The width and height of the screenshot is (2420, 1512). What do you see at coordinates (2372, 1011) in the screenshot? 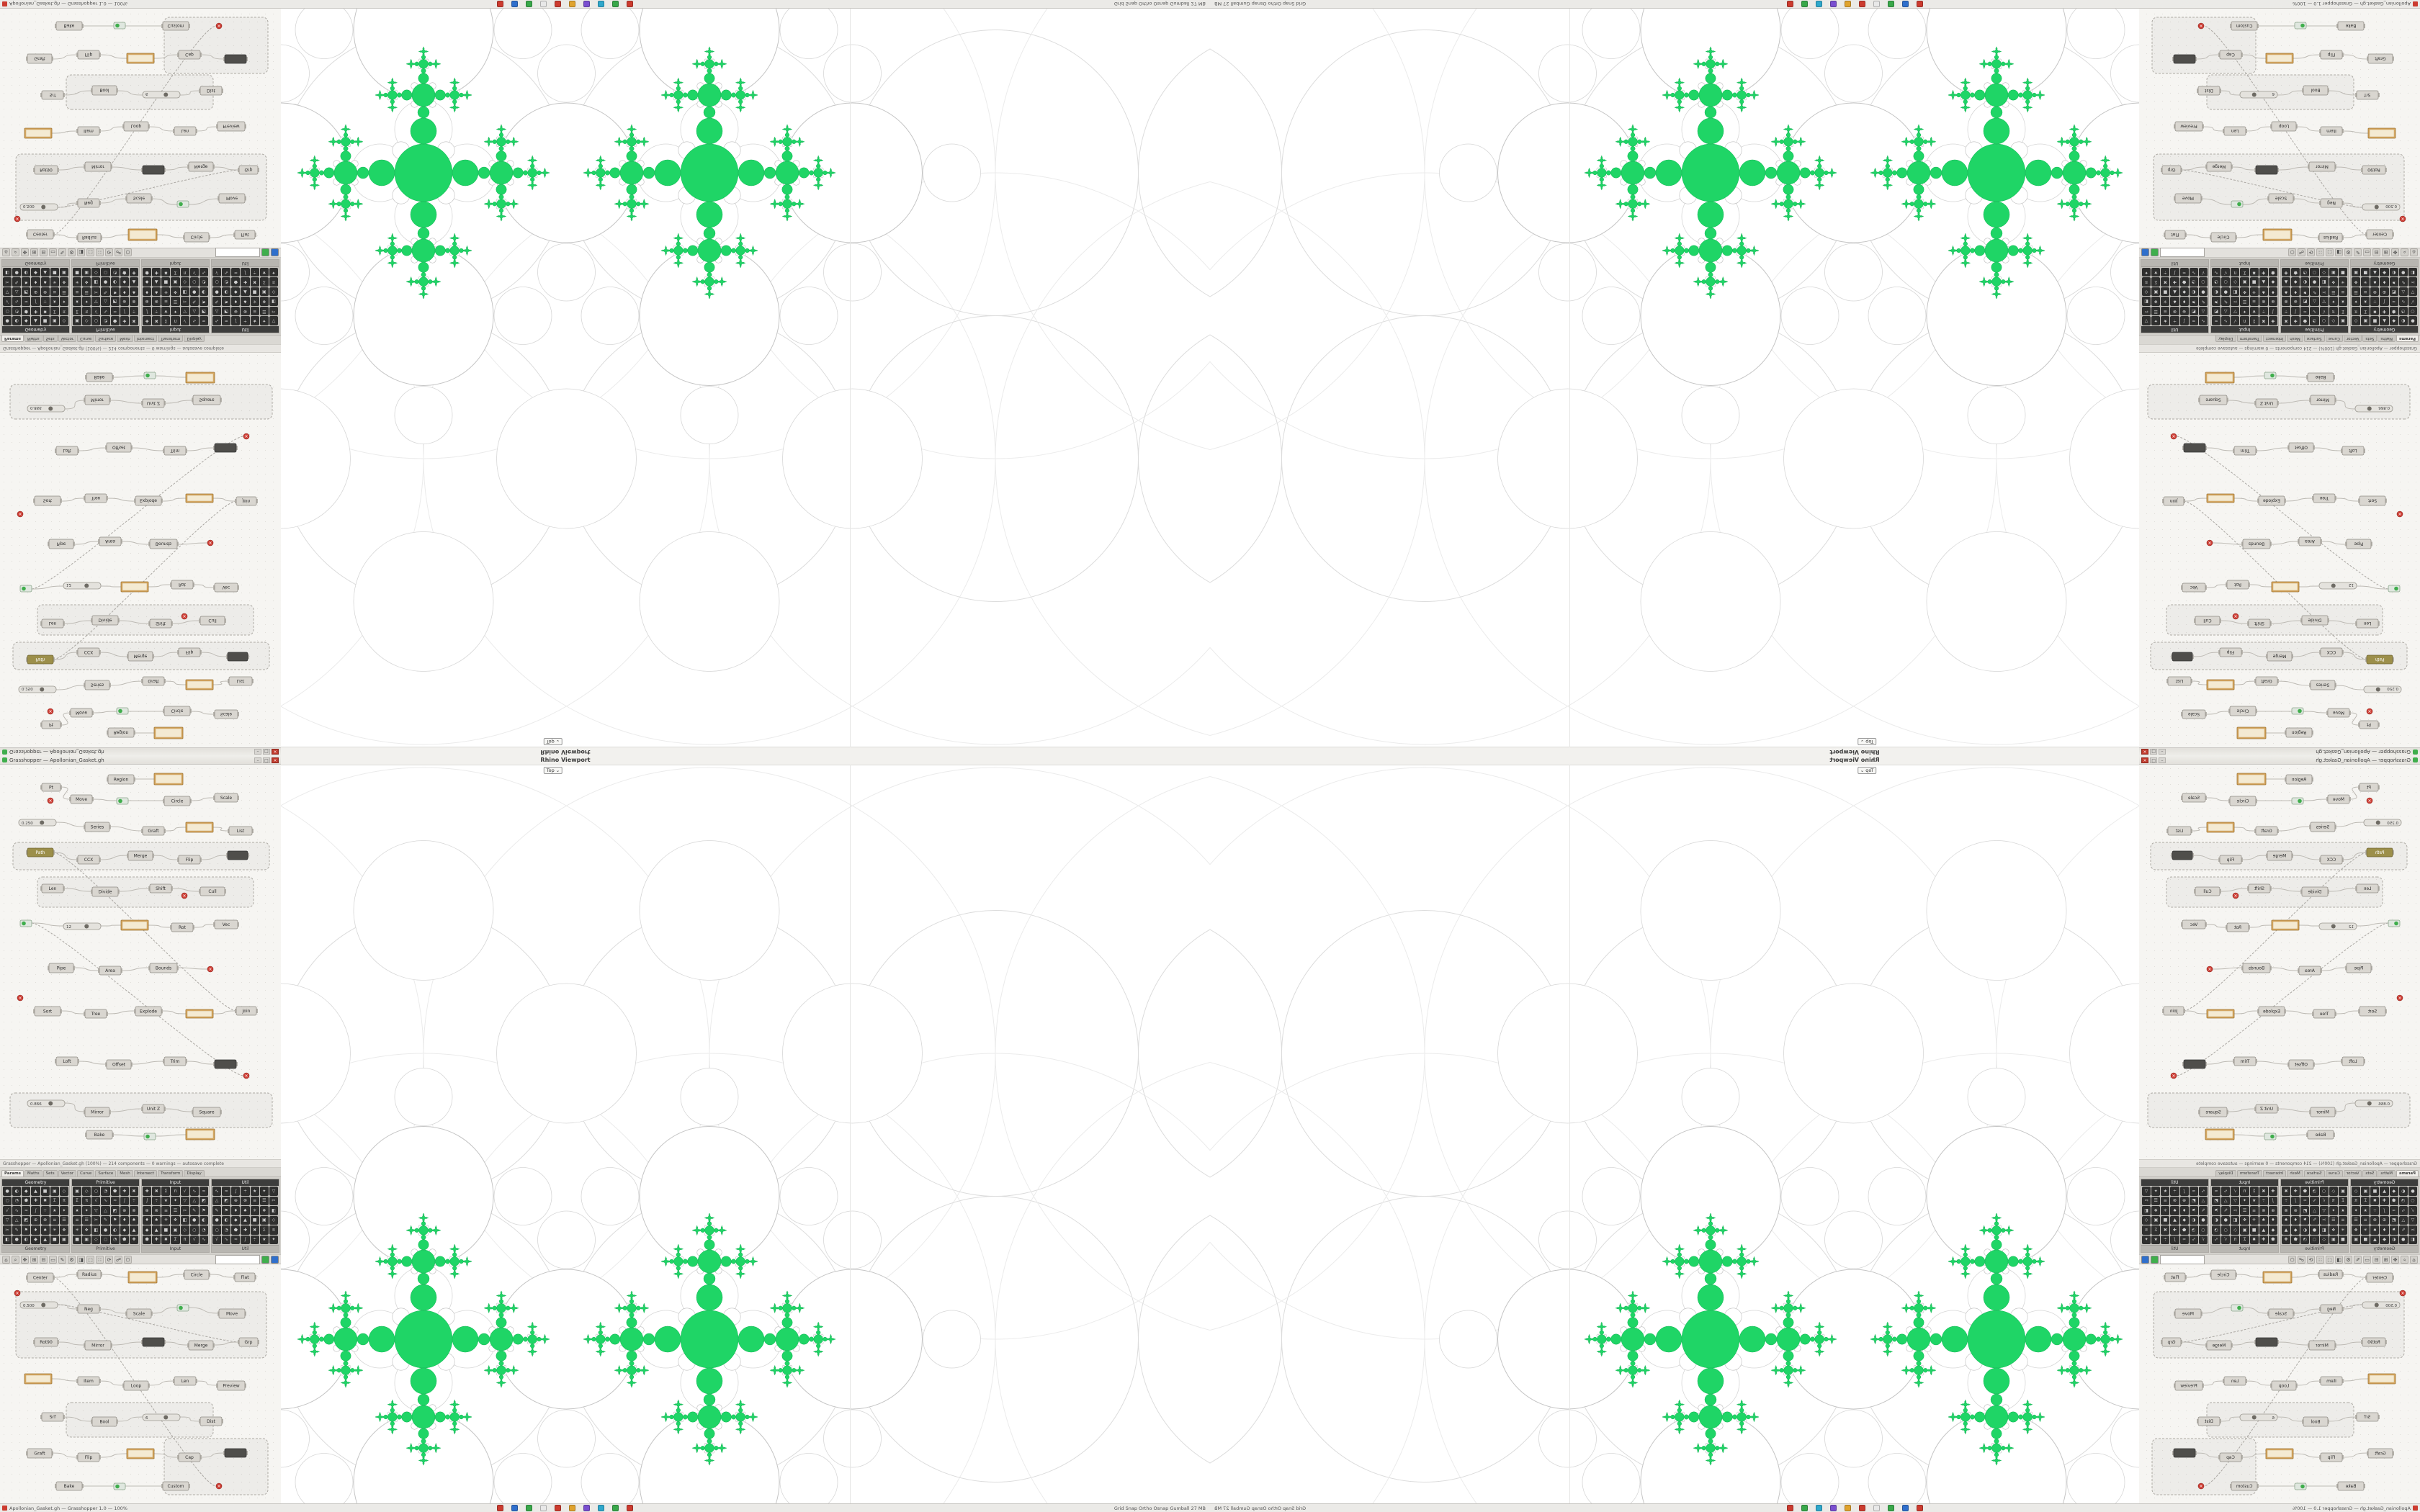
I see `gh-component: Sort` at bounding box center [2372, 1011].